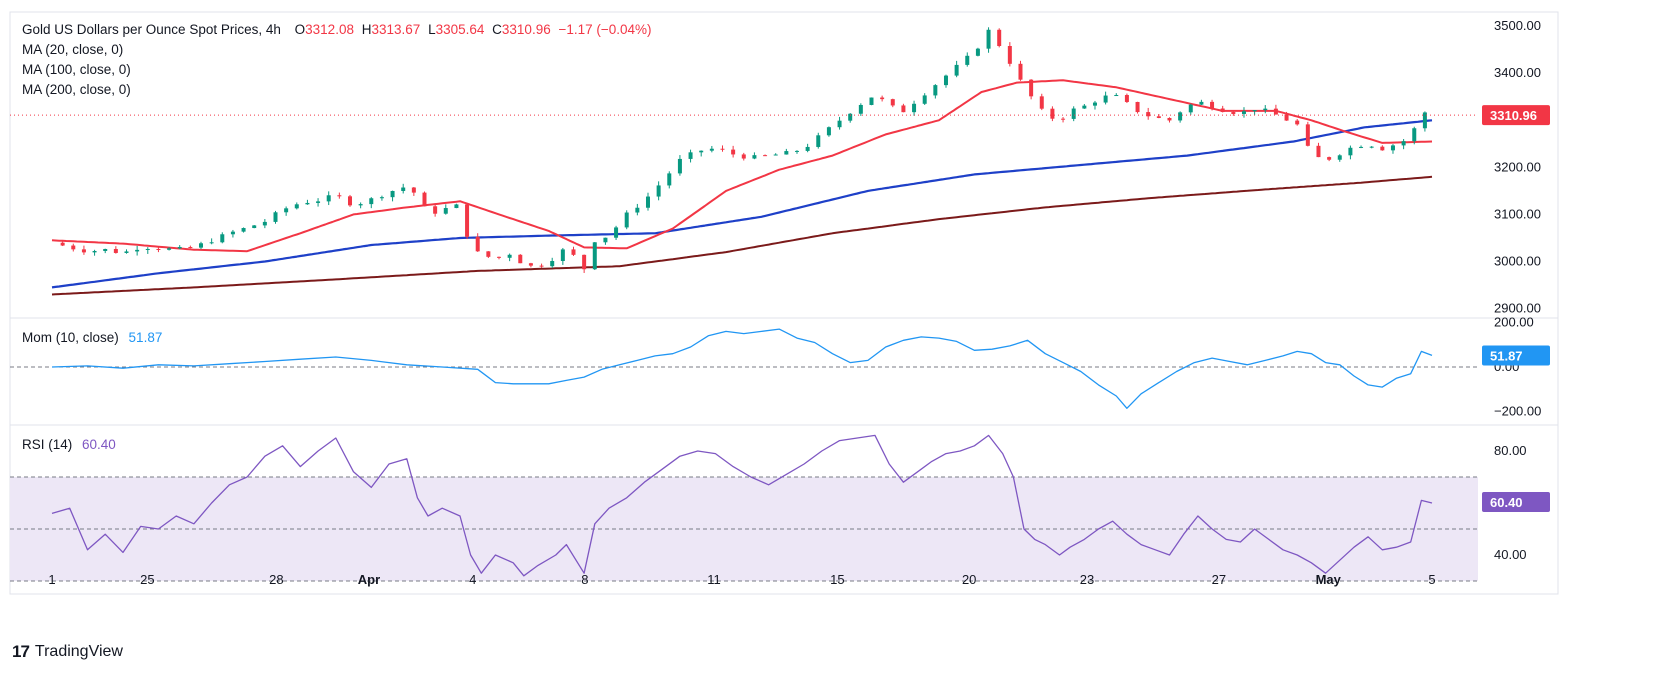 The height and width of the screenshot is (674, 1656). Describe the element at coordinates (1329, 579) in the screenshot. I see `x-tick-label: May` at that location.